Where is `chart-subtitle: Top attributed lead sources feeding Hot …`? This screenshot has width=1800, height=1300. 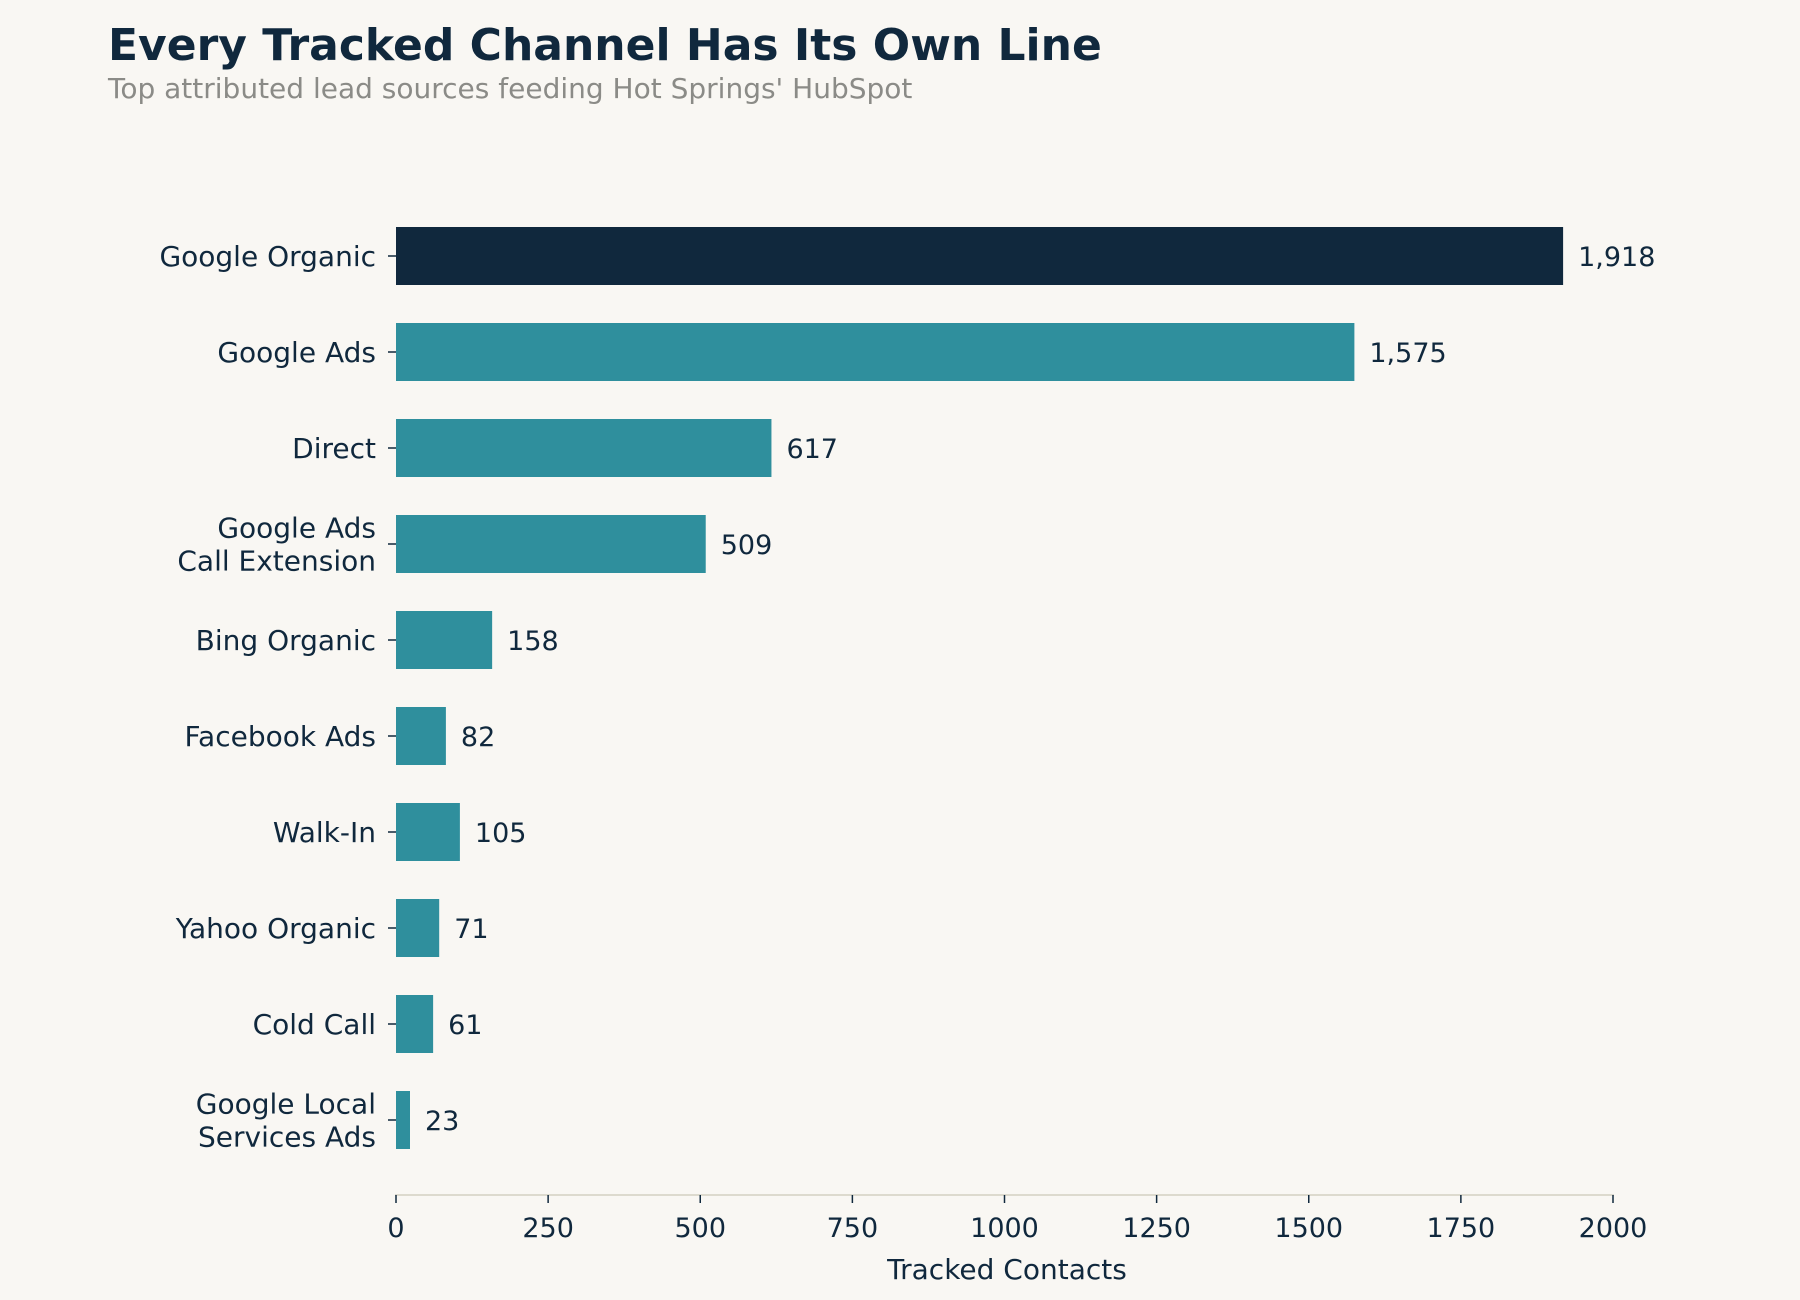
chart-subtitle: Top attributed lead sources feeding Hot … is located at coordinates (509, 88).